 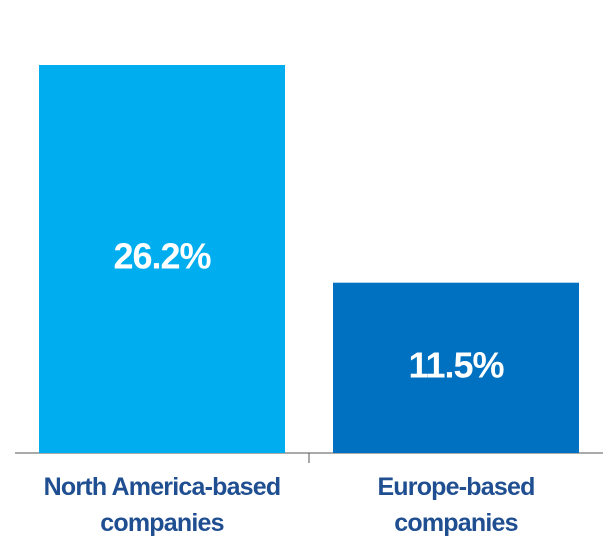 What do you see at coordinates (162, 505) in the screenshot?
I see `category-label: North America-based companies` at bounding box center [162, 505].